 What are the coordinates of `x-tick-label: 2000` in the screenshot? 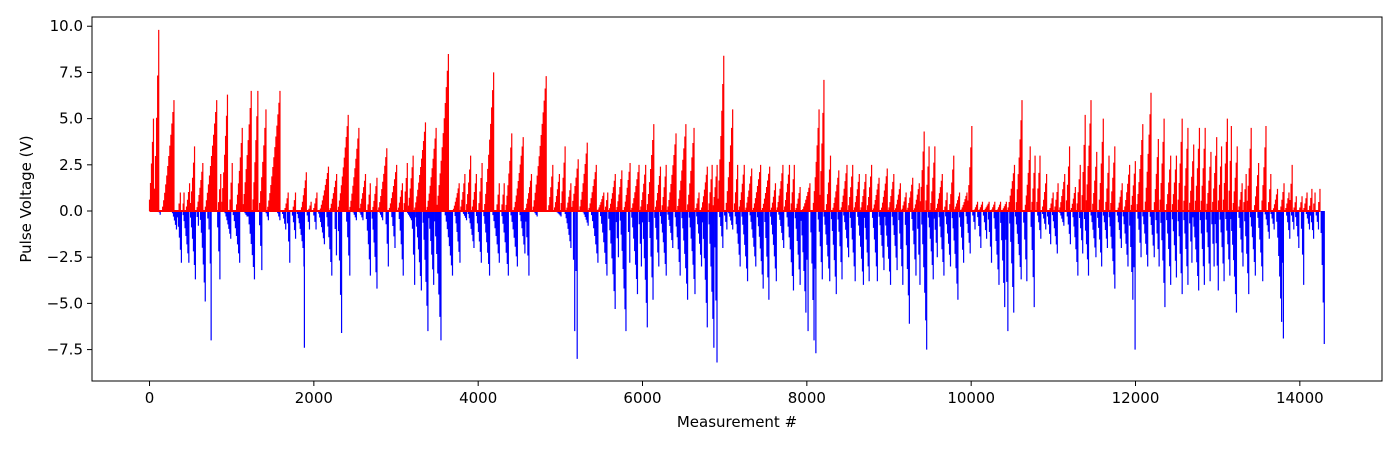 It's located at (314, 398).